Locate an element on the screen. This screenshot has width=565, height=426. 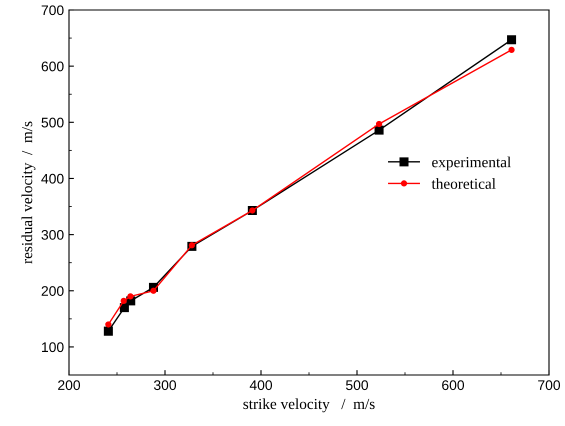
x-tick-label: 700 is located at coordinates (549, 385).